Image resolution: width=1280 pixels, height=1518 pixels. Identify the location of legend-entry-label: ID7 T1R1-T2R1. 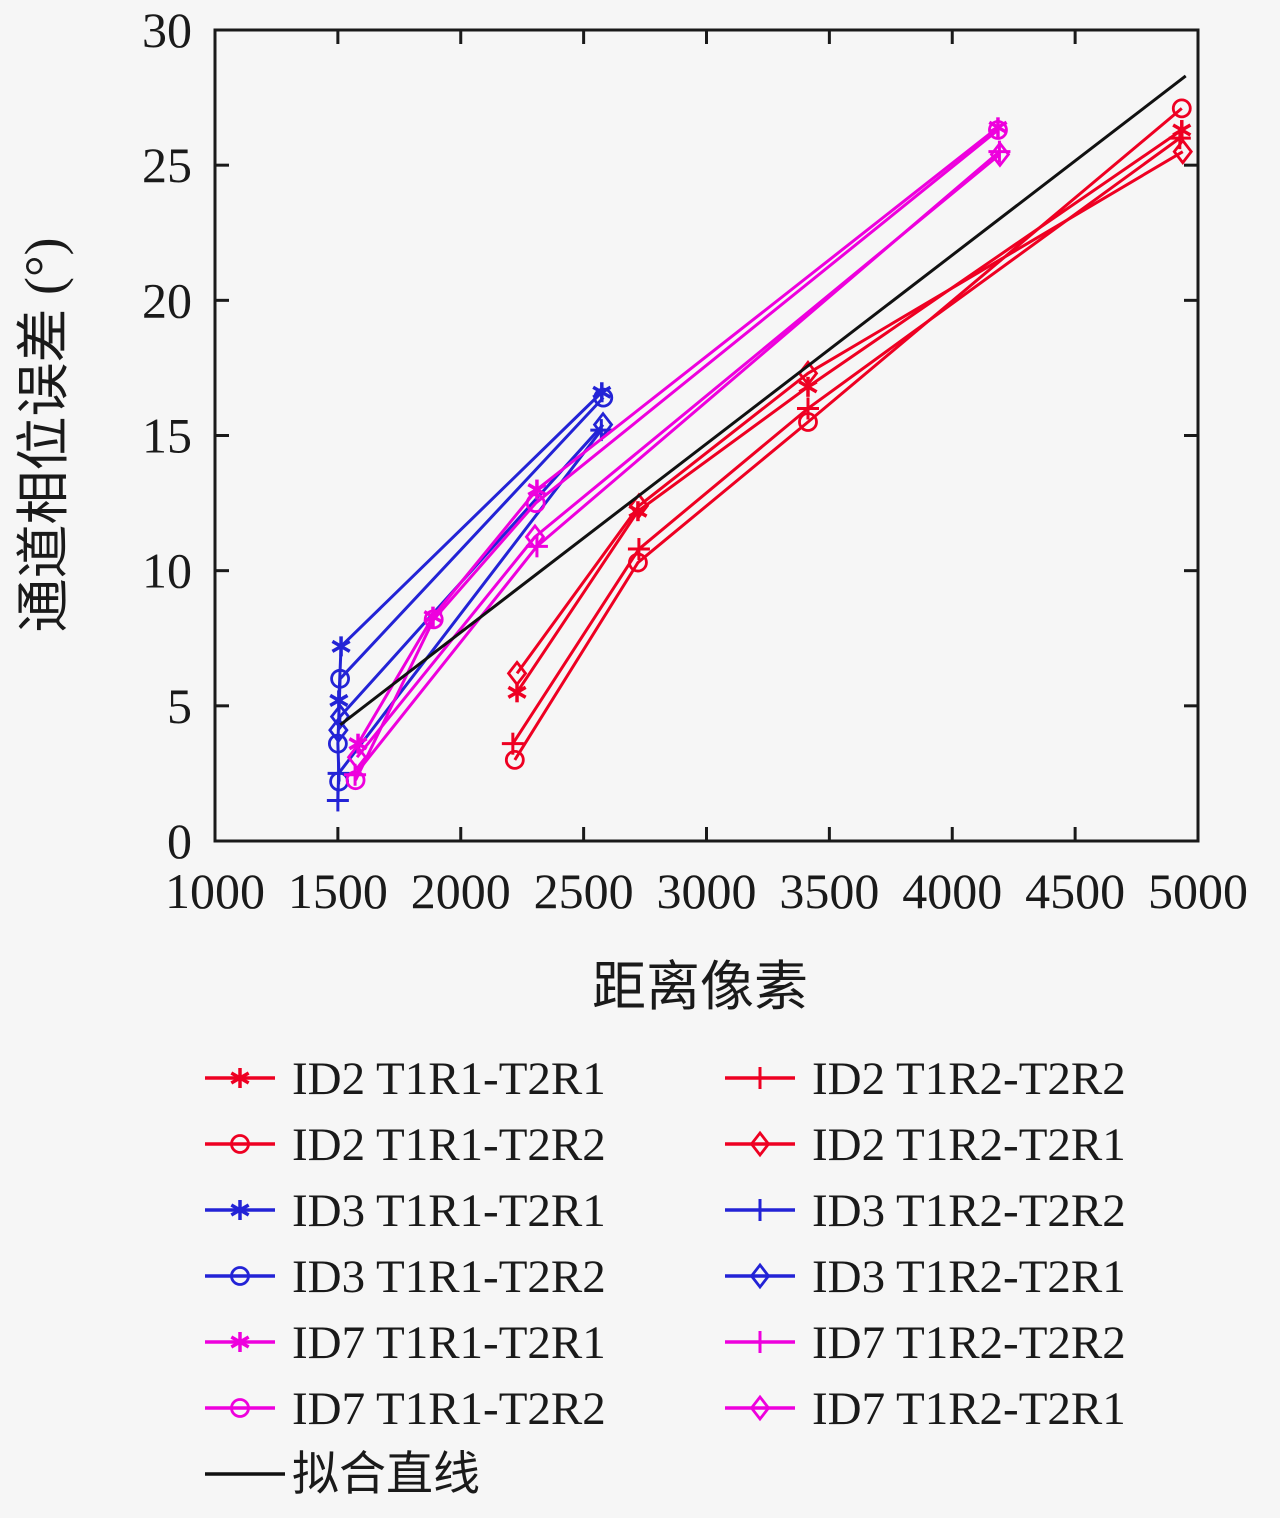
(449, 1343).